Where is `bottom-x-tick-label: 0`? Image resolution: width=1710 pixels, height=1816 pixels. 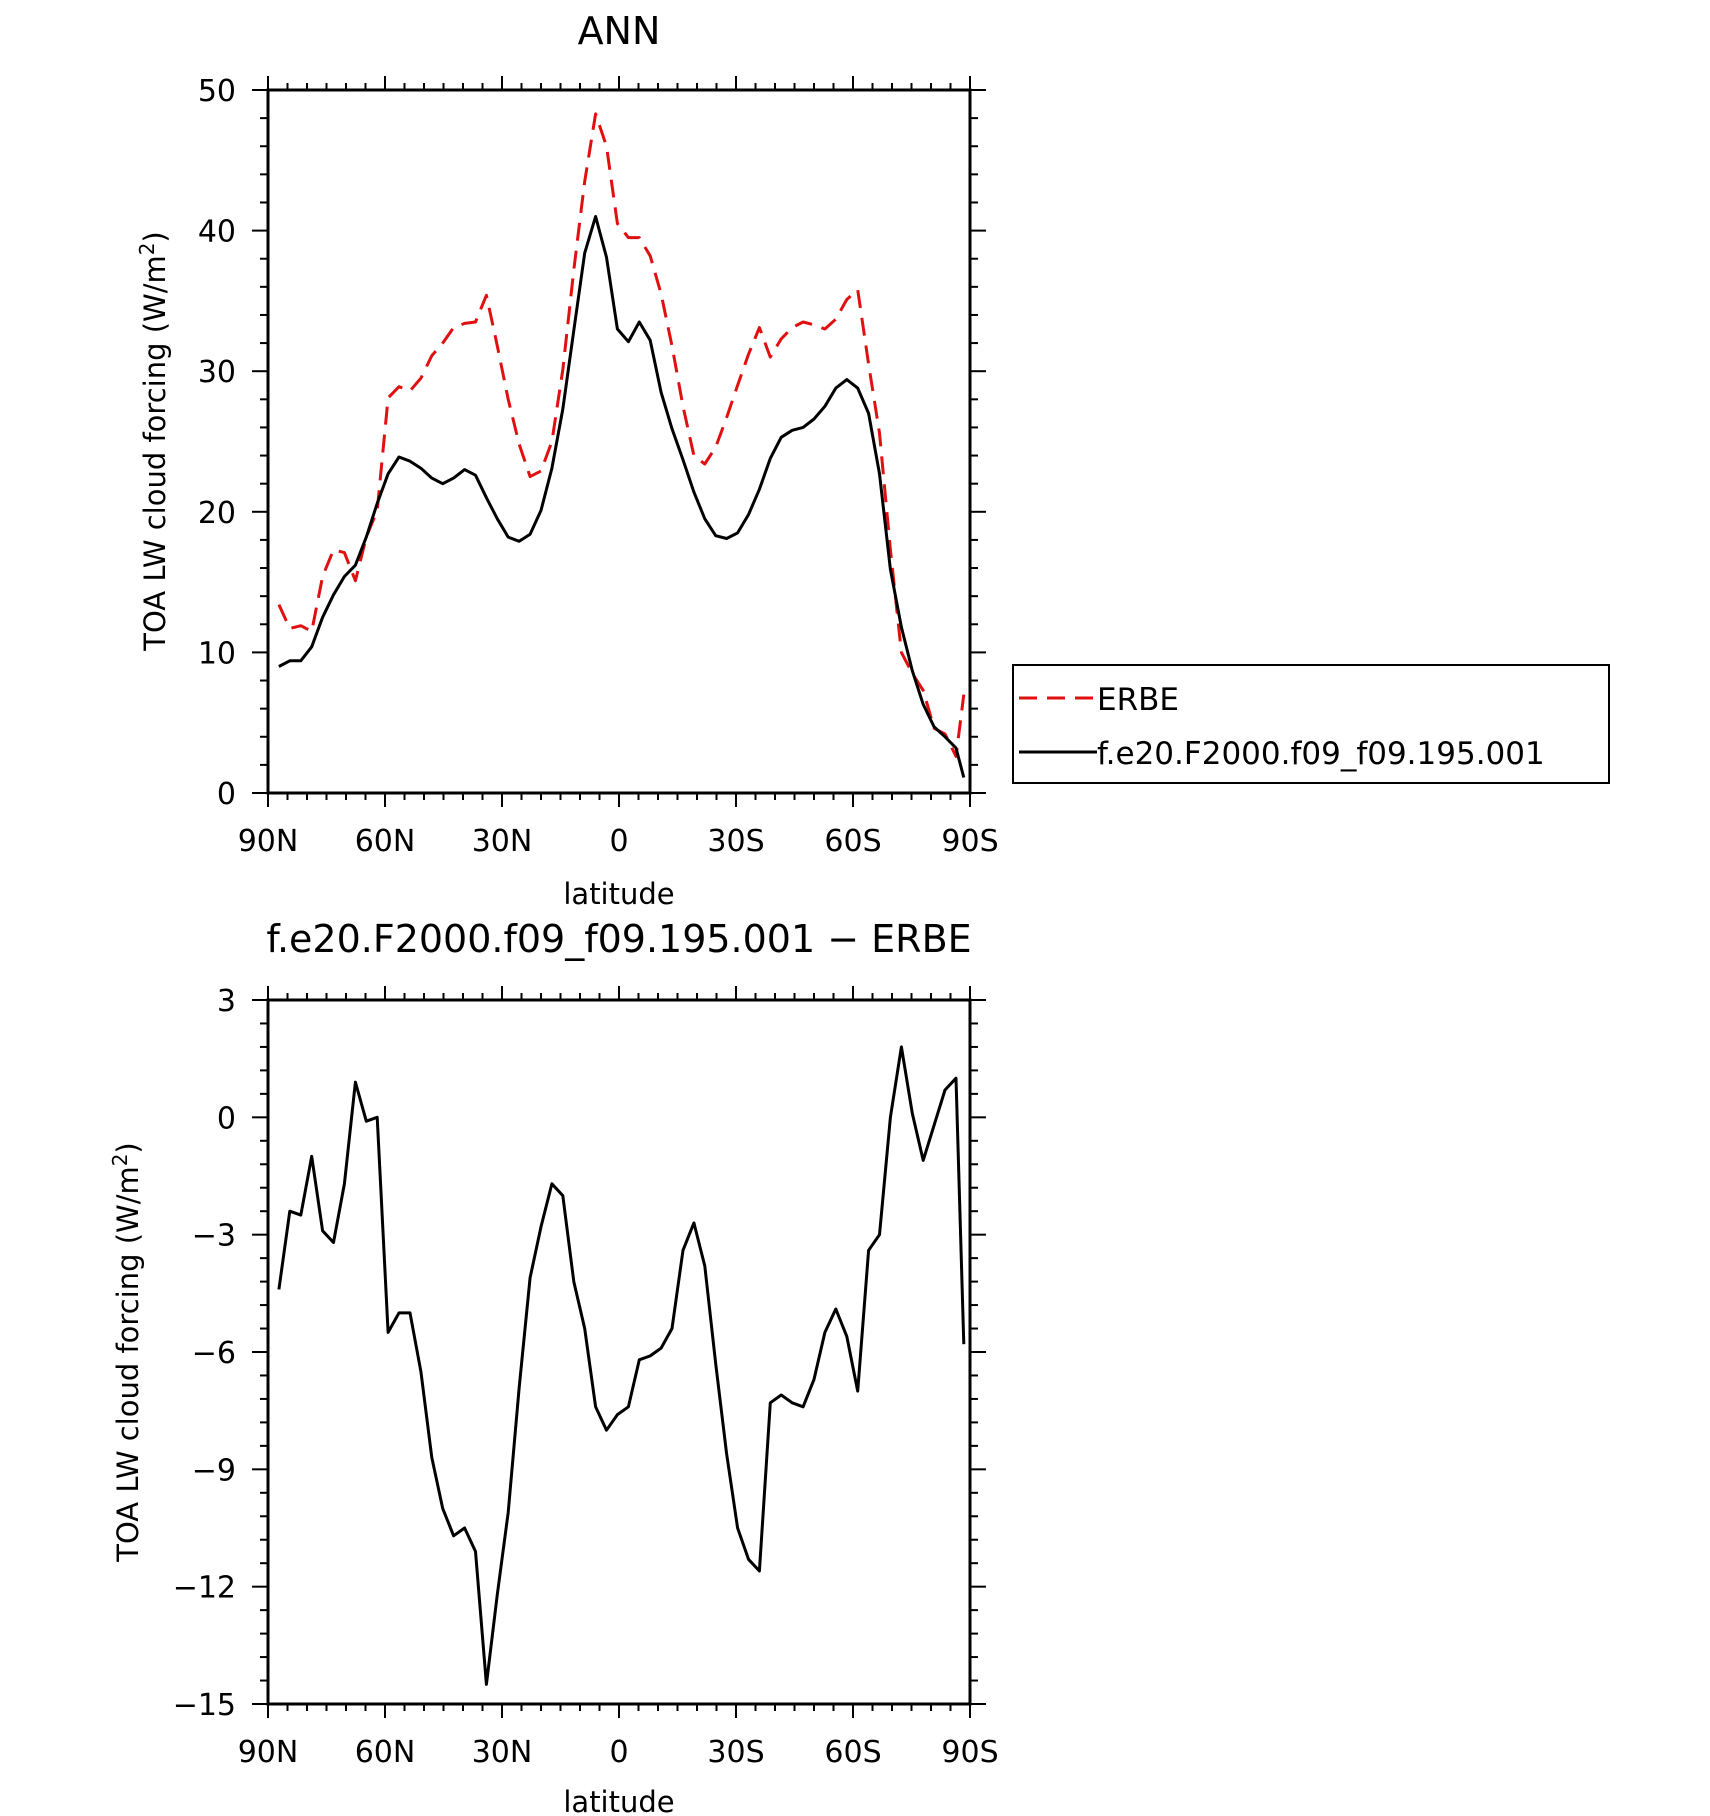 bottom-x-tick-label: 0 is located at coordinates (618, 1752).